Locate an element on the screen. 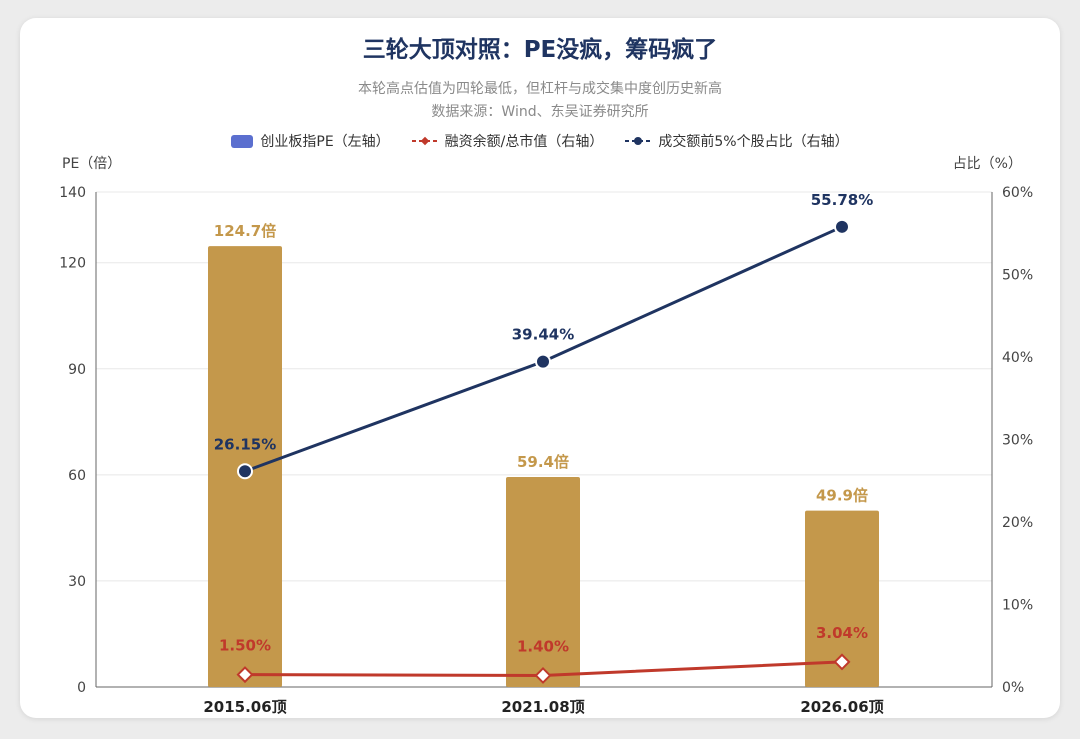 The height and width of the screenshot is (739, 1080). legend-item-concentration: 成交额前5%个股占比（右轴） is located at coordinates (737, 141).